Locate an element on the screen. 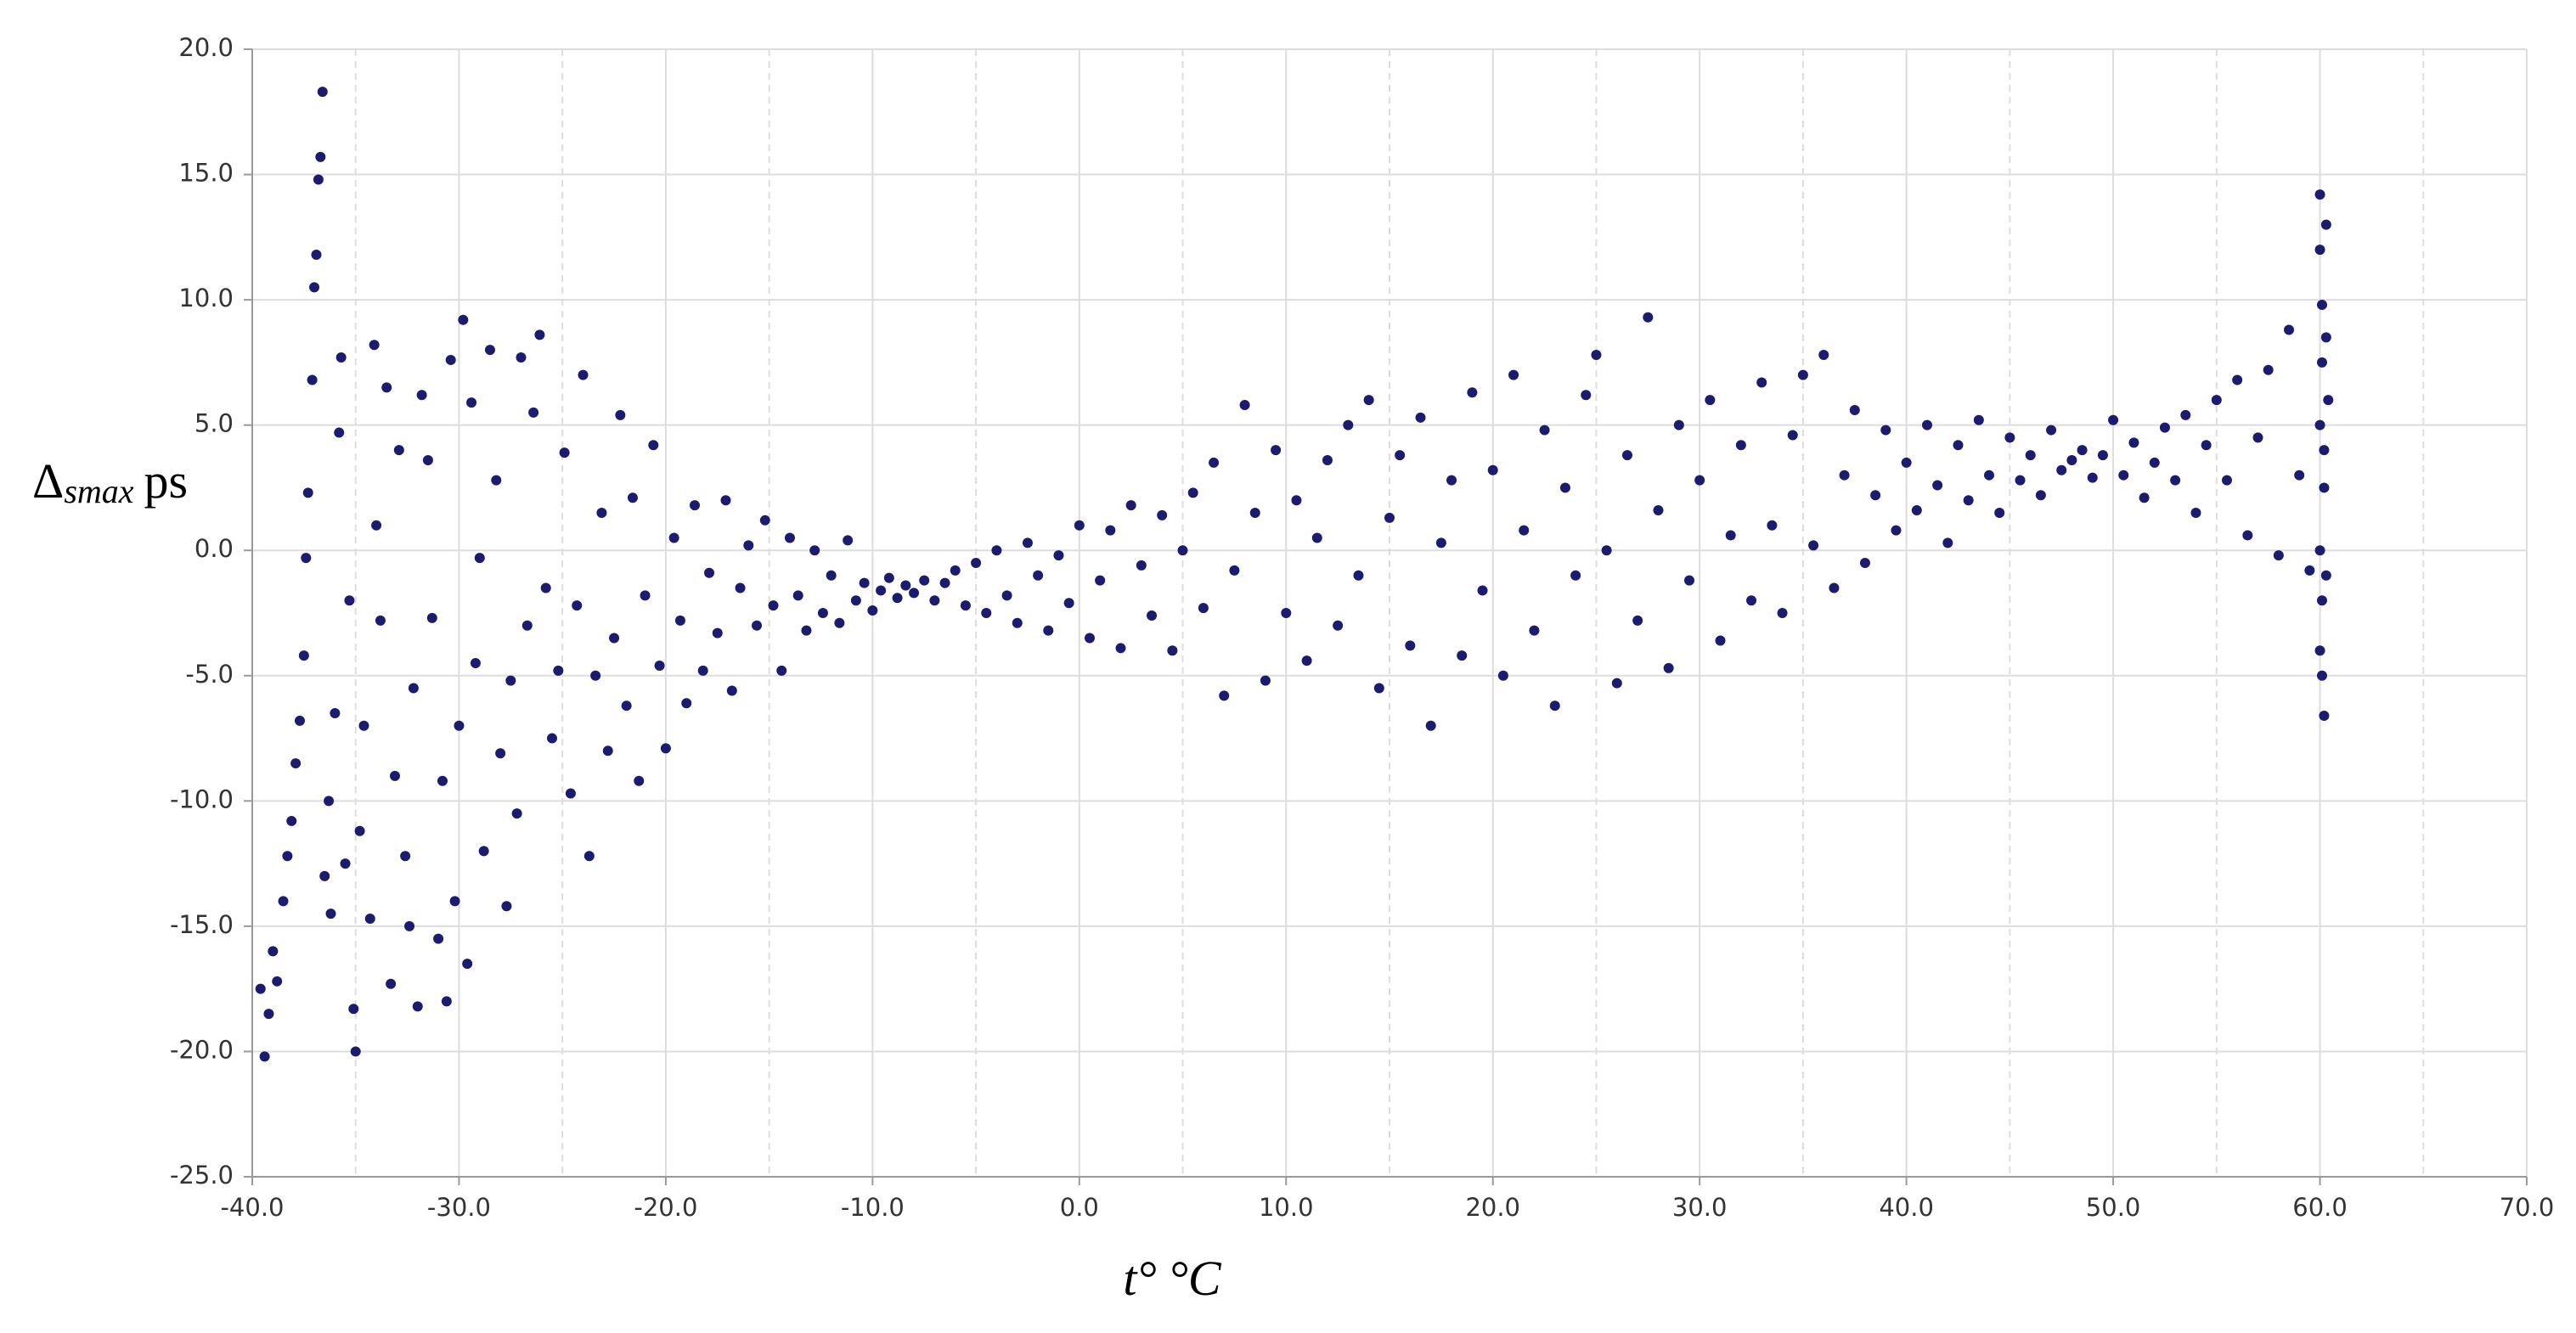 The height and width of the screenshot is (1333, 2576). y-tick-label: -25.0 is located at coordinates (202, 1175).